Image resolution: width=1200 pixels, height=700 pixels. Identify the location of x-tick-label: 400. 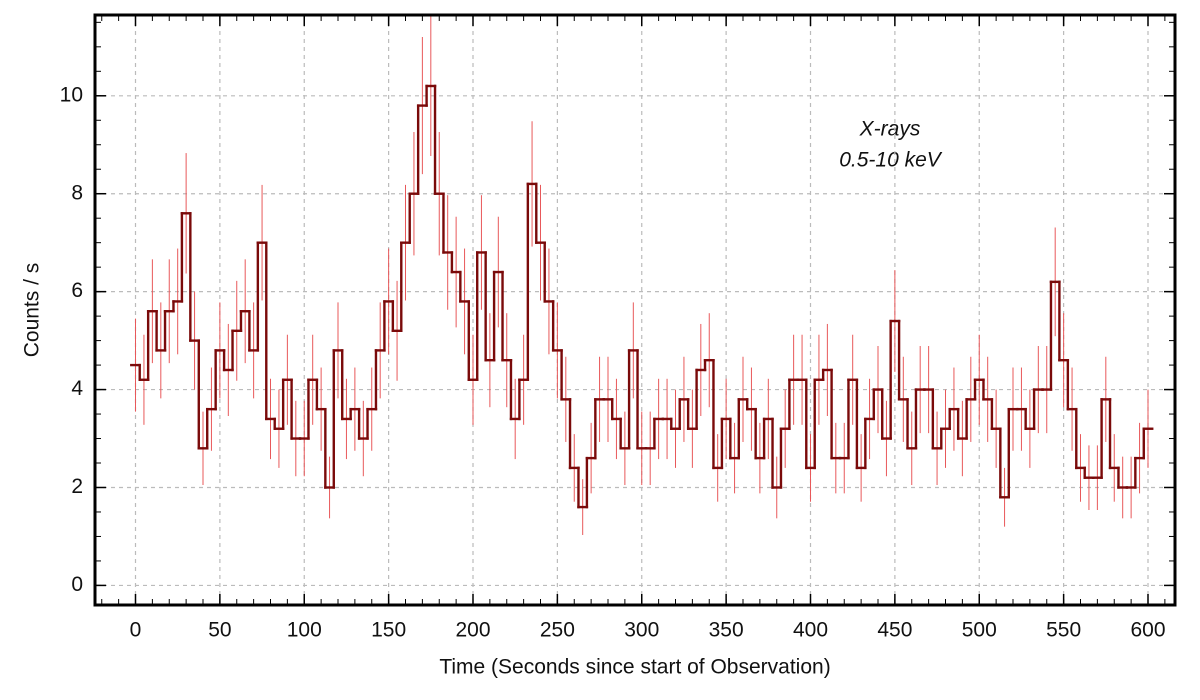
(810, 630).